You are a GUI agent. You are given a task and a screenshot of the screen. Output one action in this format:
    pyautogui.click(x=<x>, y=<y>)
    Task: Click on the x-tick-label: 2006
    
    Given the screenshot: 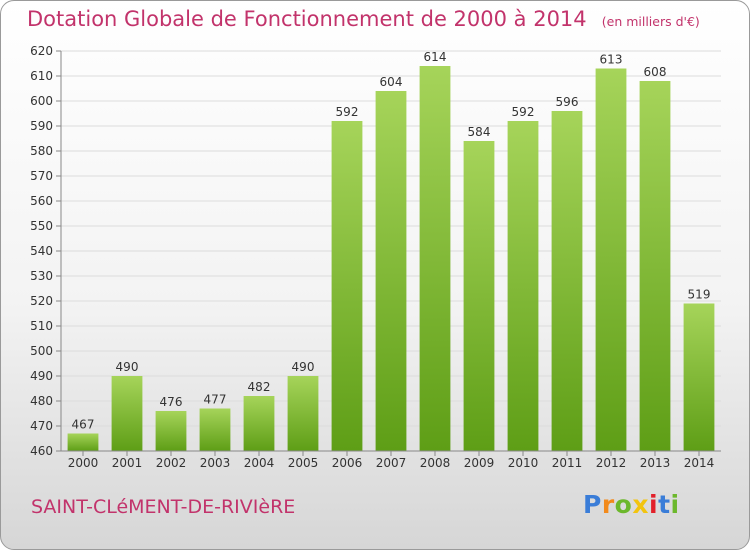 What is the action you would take?
    pyautogui.click(x=347, y=463)
    